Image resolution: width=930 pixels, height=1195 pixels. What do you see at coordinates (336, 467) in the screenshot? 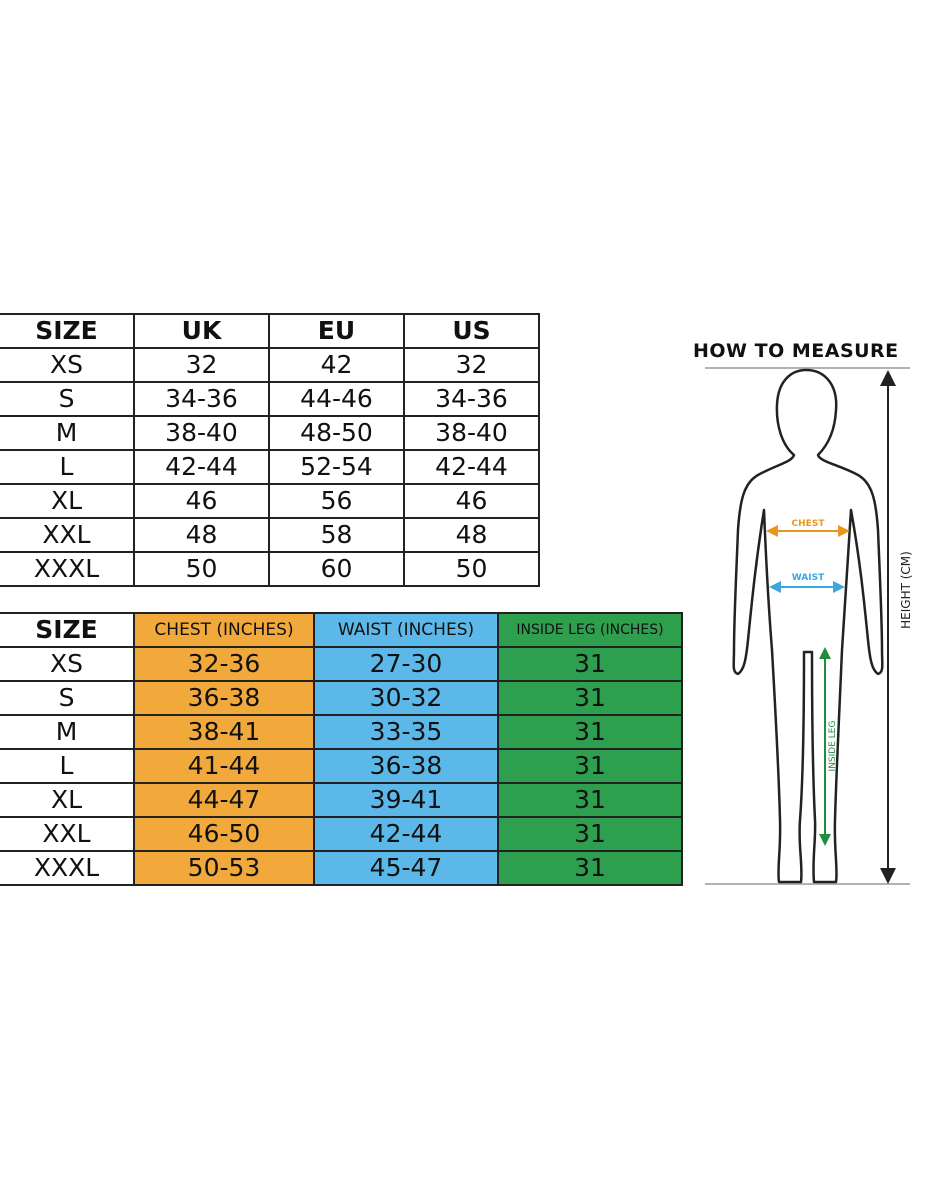
I see `table-cell: 52-54` at bounding box center [336, 467].